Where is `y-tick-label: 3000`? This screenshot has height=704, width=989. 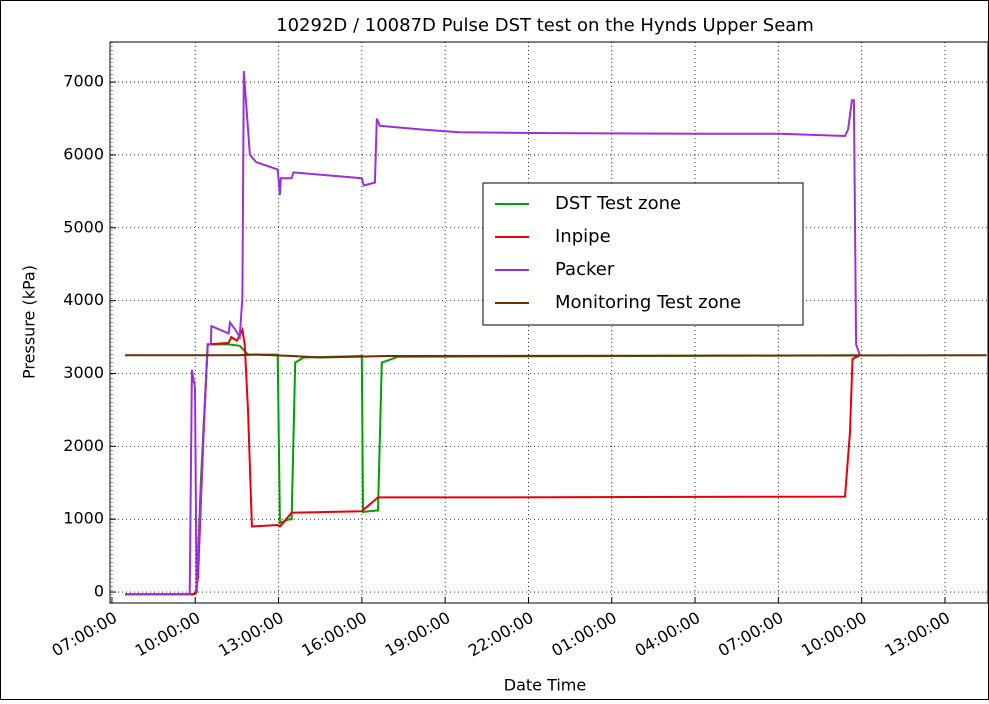 y-tick-label: 3000 is located at coordinates (83, 372).